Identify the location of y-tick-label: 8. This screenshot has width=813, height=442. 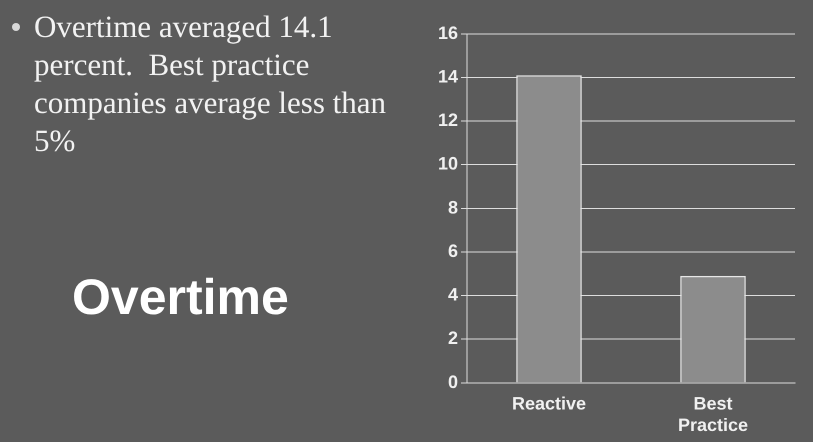
(453, 207).